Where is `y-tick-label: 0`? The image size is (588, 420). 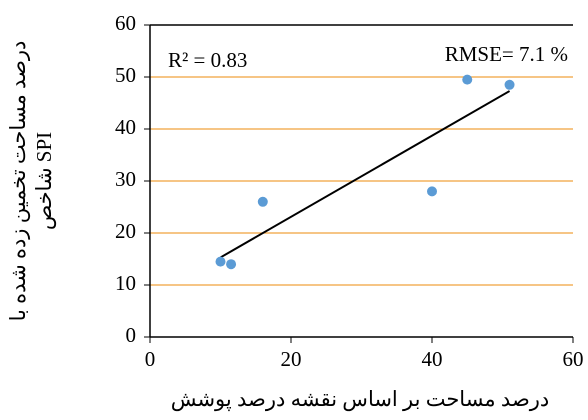 y-tick-label: 0 is located at coordinates (131, 335).